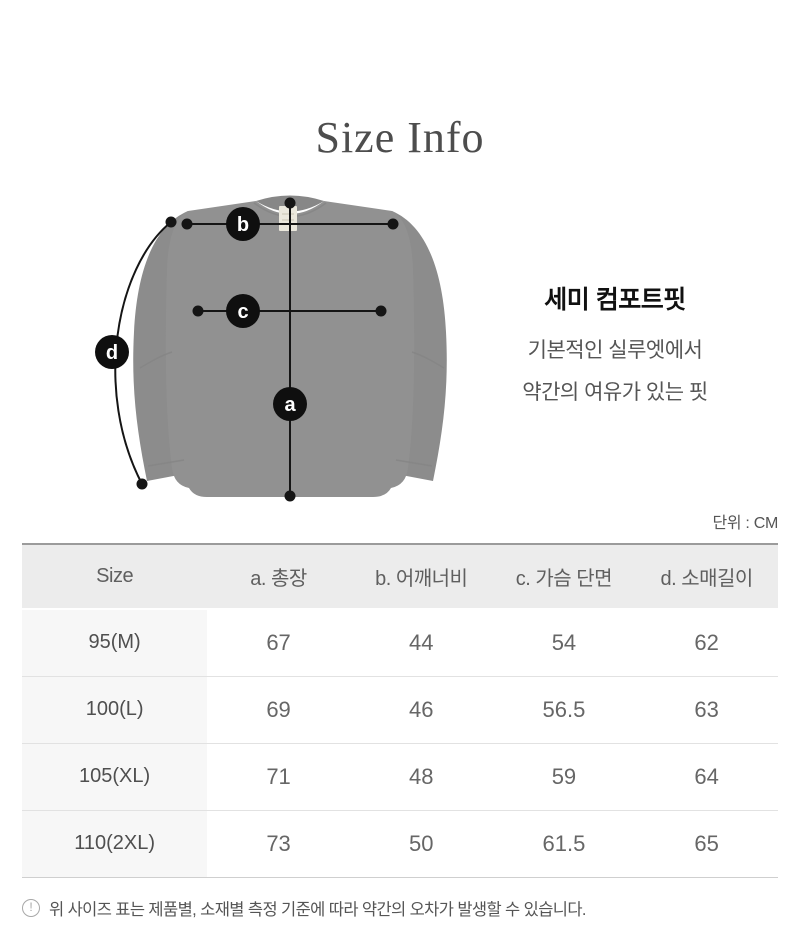 Image resolution: width=800 pixels, height=928 pixels. Describe the element at coordinates (745, 523) in the screenshot. I see `unit-label: 단위 : CM` at that location.